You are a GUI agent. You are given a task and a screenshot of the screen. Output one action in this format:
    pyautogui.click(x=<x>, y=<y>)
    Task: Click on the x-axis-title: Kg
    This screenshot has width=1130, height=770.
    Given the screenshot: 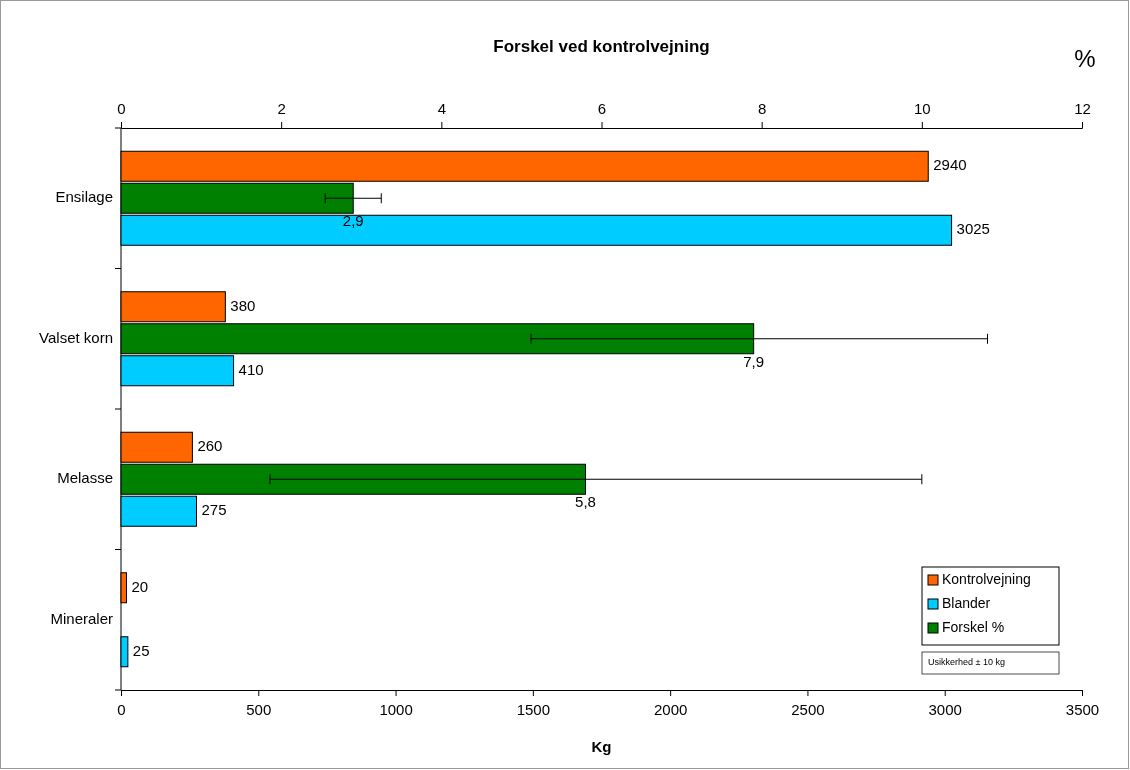 What is the action you would take?
    pyautogui.click(x=601, y=746)
    